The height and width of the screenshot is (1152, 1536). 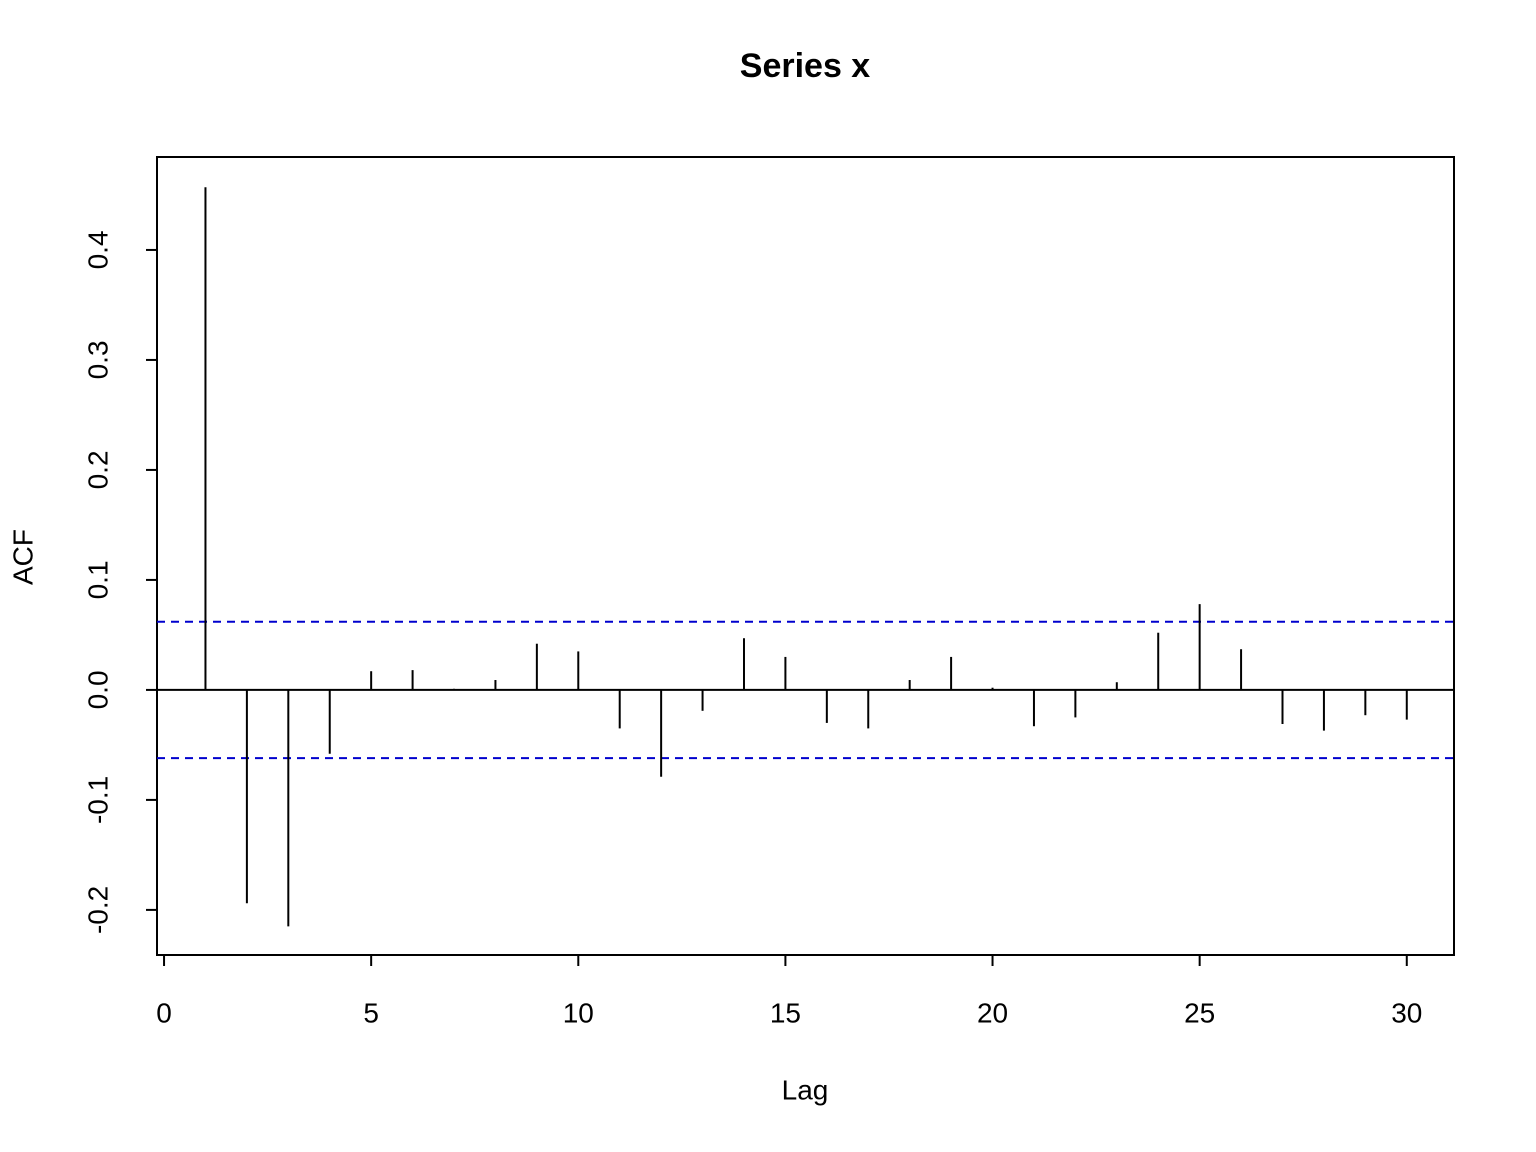 What do you see at coordinates (371, 1012) in the screenshot?
I see `x-tick-label: 5` at bounding box center [371, 1012].